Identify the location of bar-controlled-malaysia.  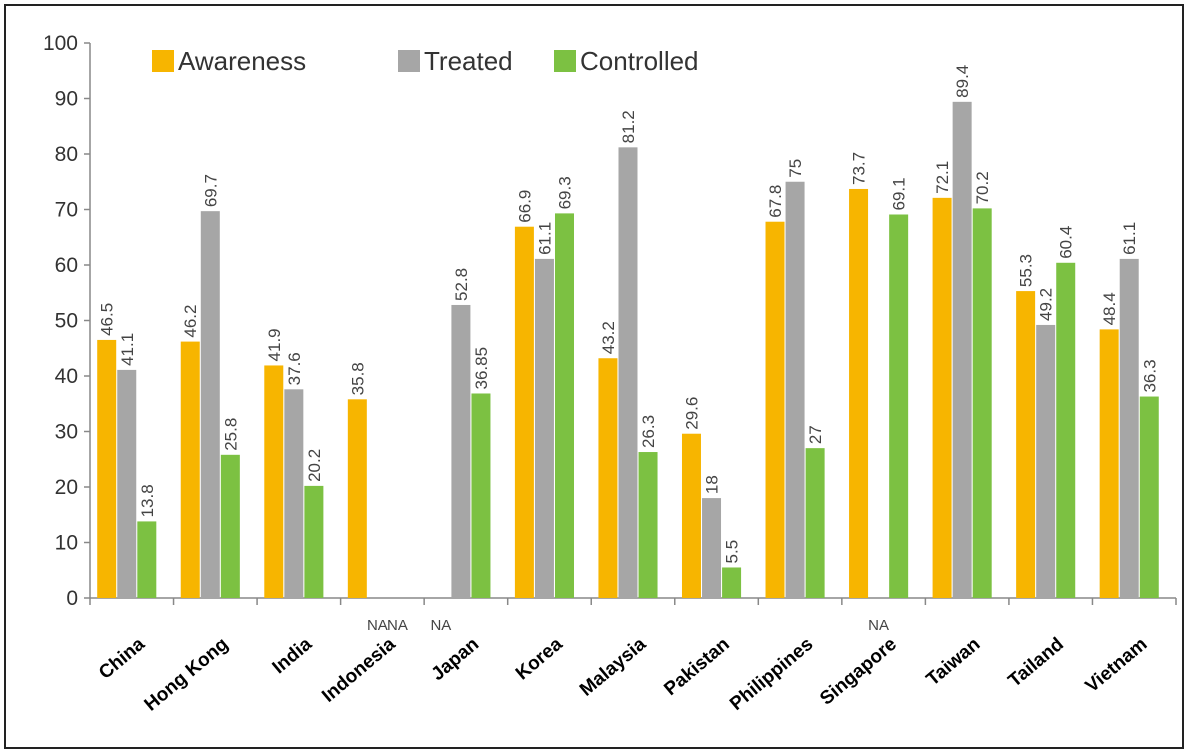
(648, 525).